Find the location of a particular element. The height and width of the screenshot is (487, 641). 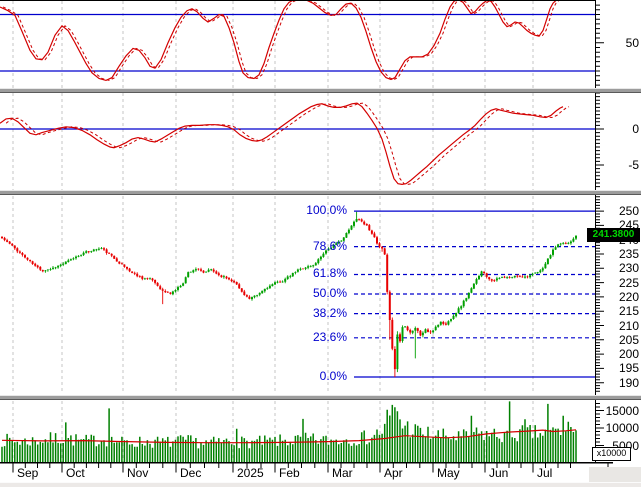

fib-lines-dashed is located at coordinates (474, 292).